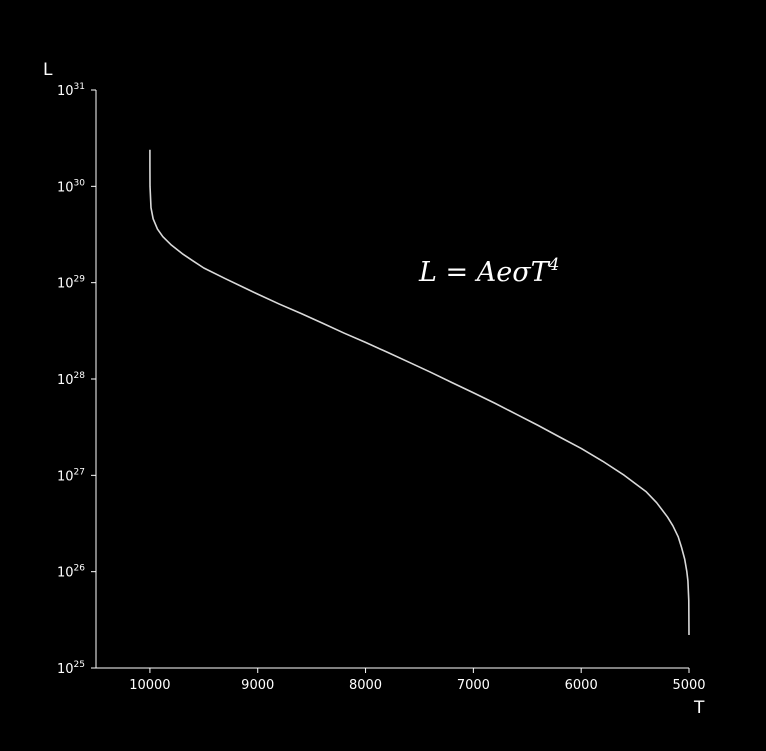  What do you see at coordinates (257, 685) in the screenshot?
I see `x-tick-label: 9000` at bounding box center [257, 685].